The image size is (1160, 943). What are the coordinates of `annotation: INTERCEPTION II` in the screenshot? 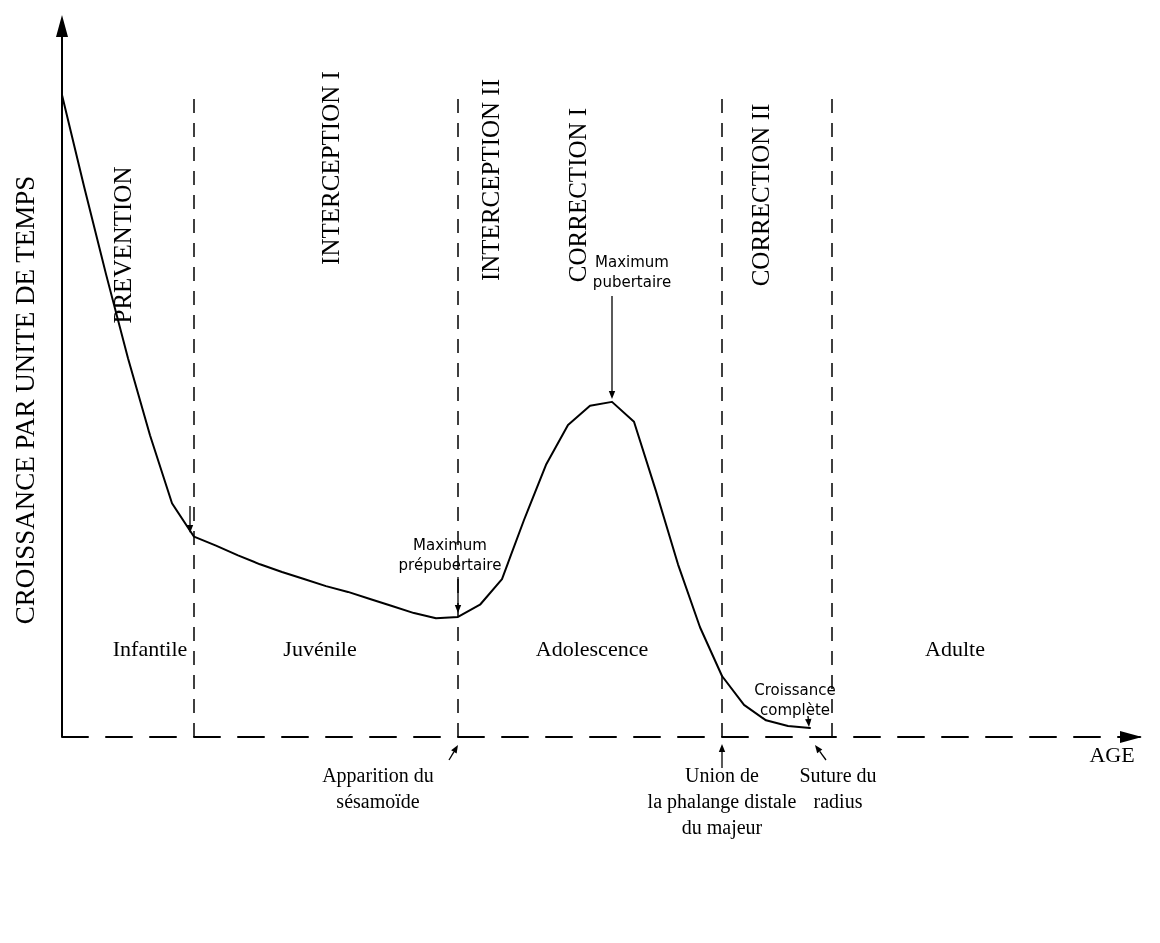 It's located at (490, 180).